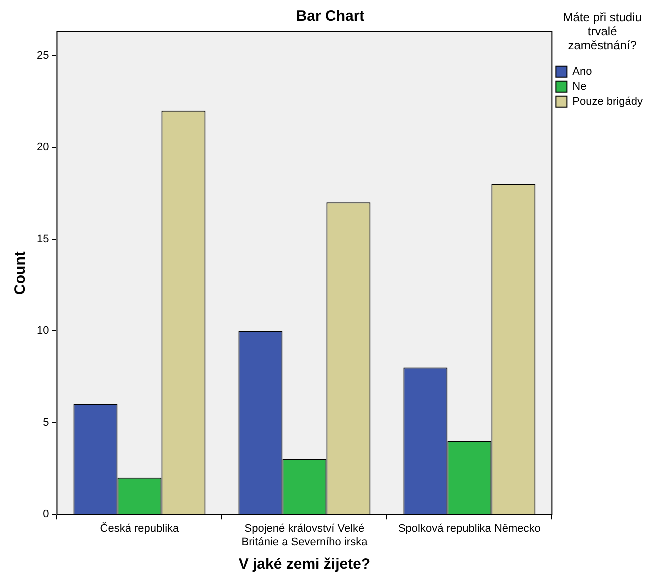  What do you see at coordinates (43, 331) in the screenshot?
I see `y-tick-label: 10` at bounding box center [43, 331].